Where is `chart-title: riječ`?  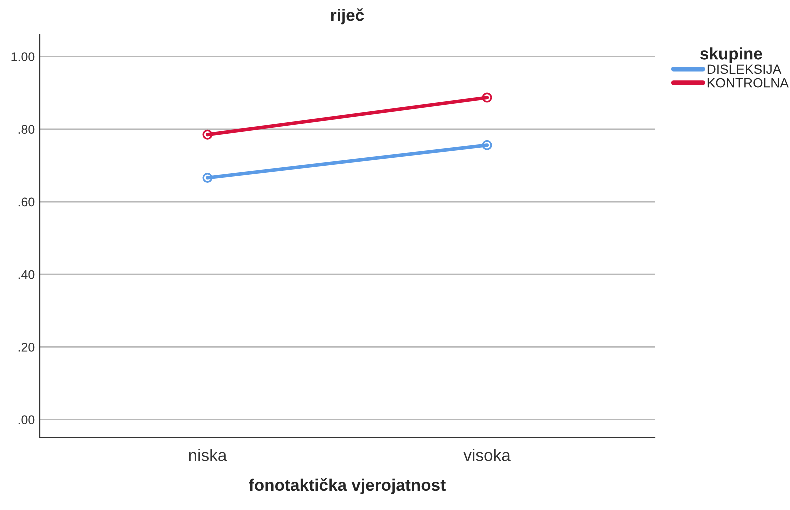
chart-title: riječ is located at coordinates (347, 16).